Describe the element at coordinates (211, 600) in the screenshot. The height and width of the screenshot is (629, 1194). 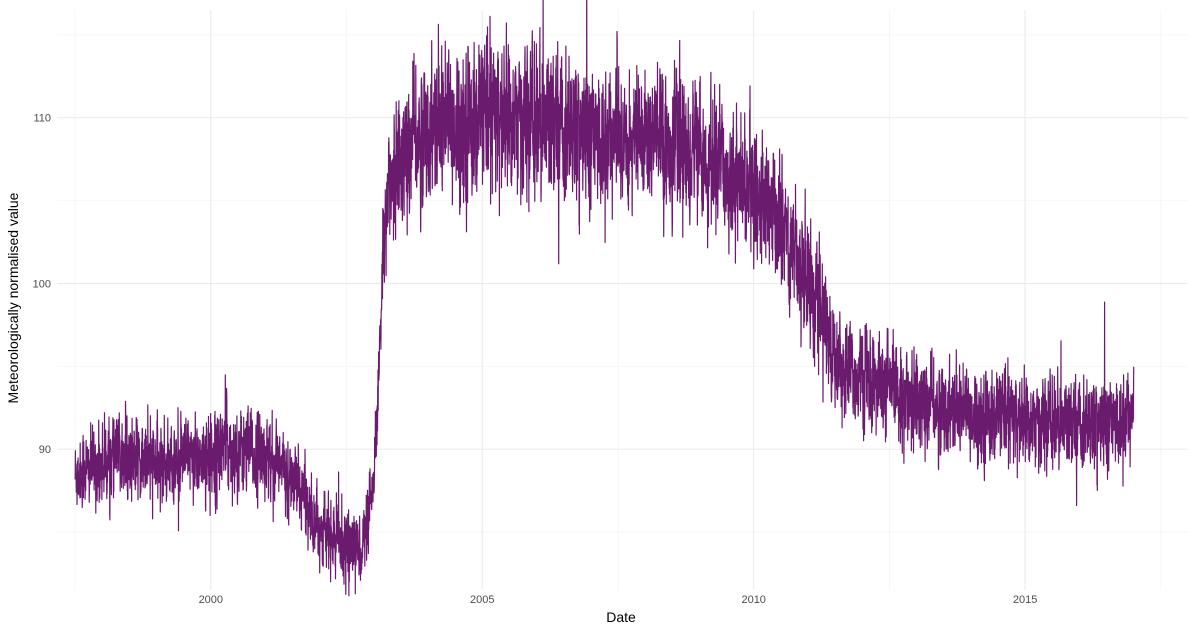
I see `x-tick-label: 2000` at that location.